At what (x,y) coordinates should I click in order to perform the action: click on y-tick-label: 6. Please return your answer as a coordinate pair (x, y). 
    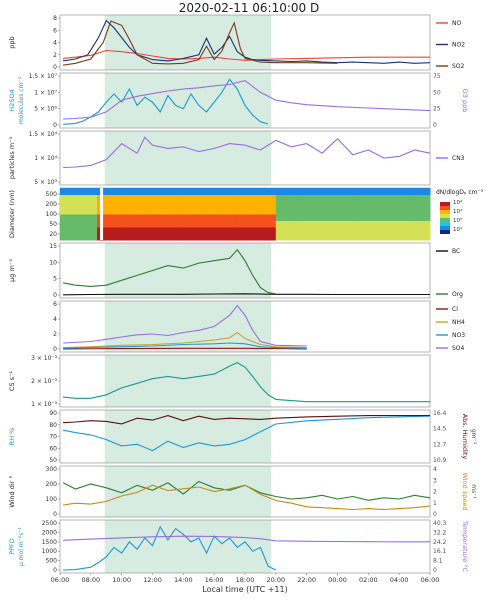
    Looking at the image, I should click on (55, 30).